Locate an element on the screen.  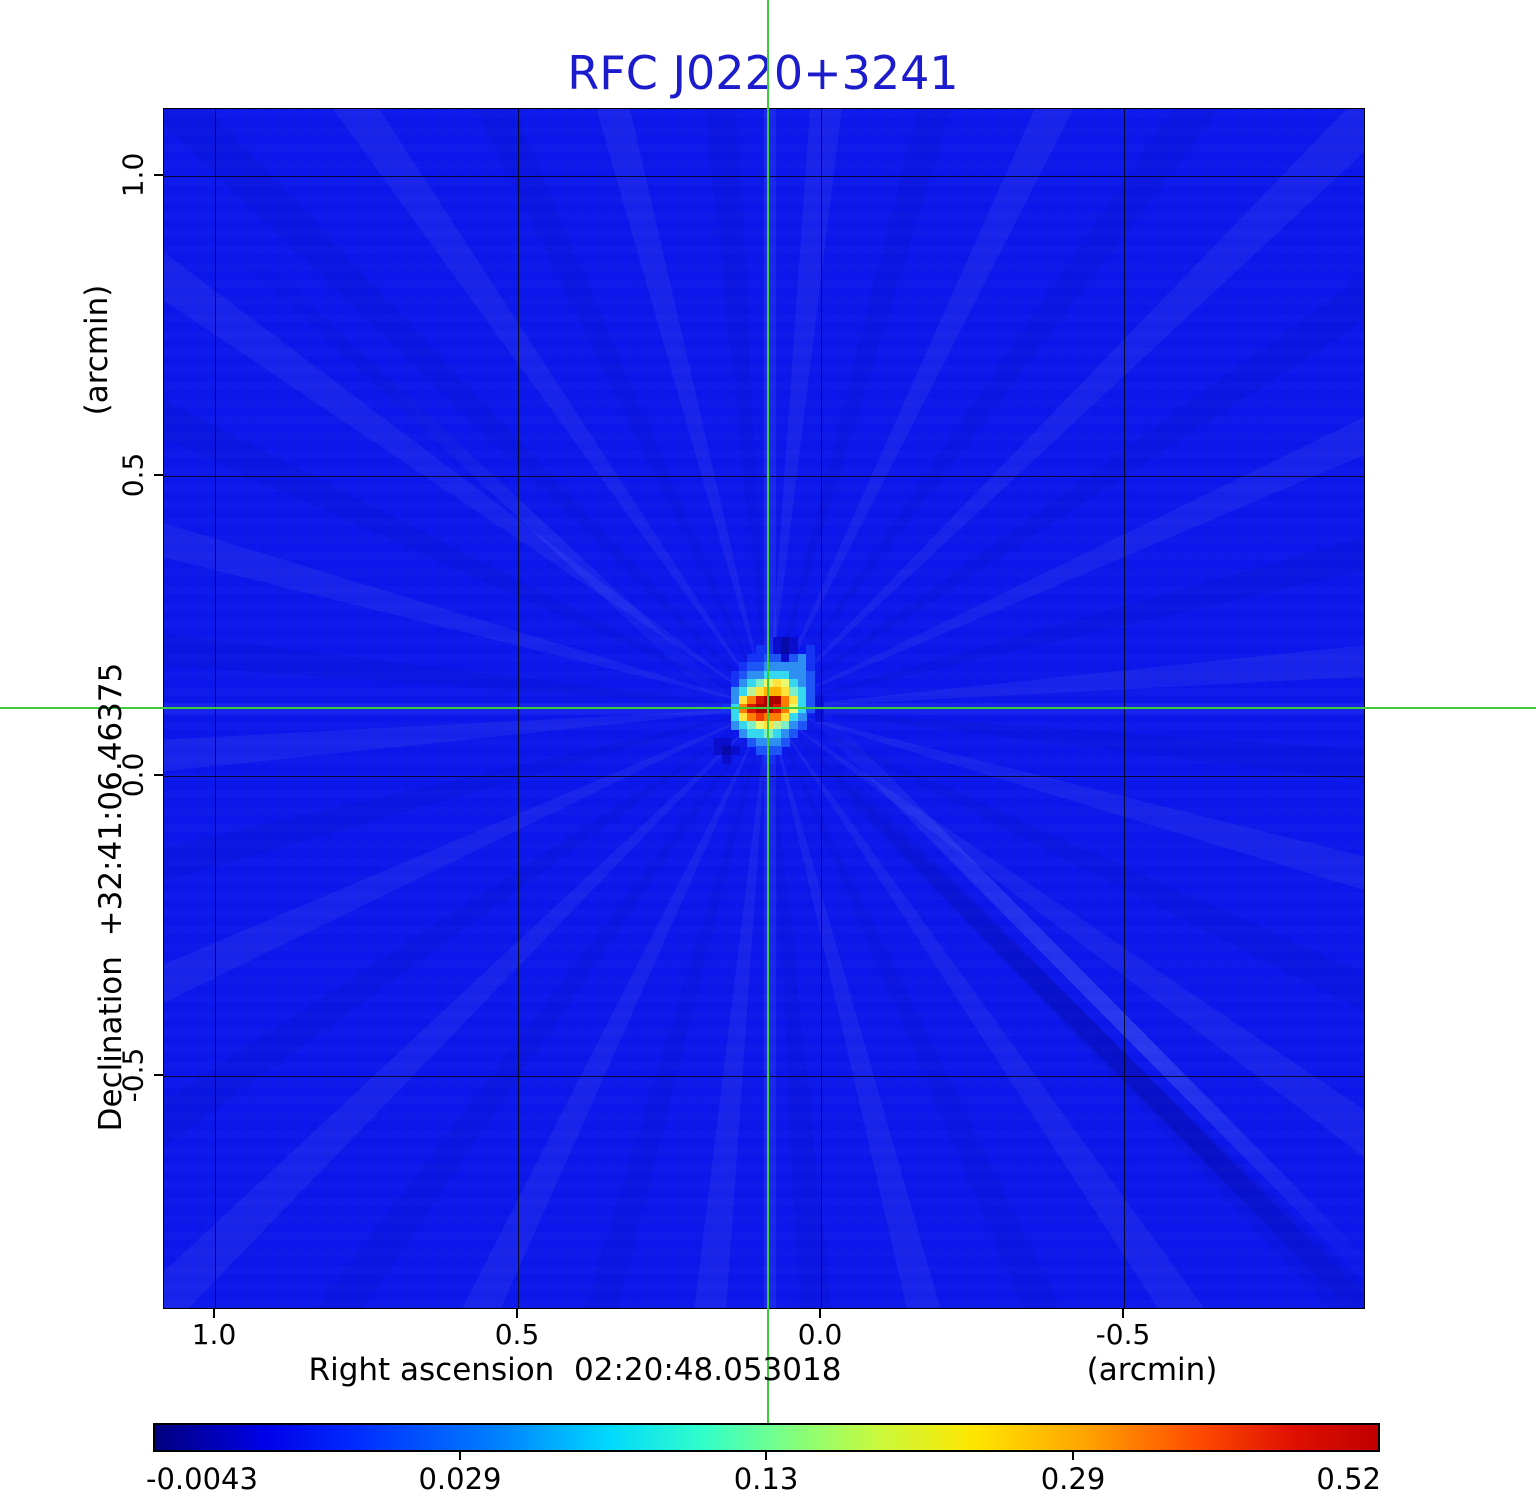
y-tick-label: 0.5 is located at coordinates (133, 475).